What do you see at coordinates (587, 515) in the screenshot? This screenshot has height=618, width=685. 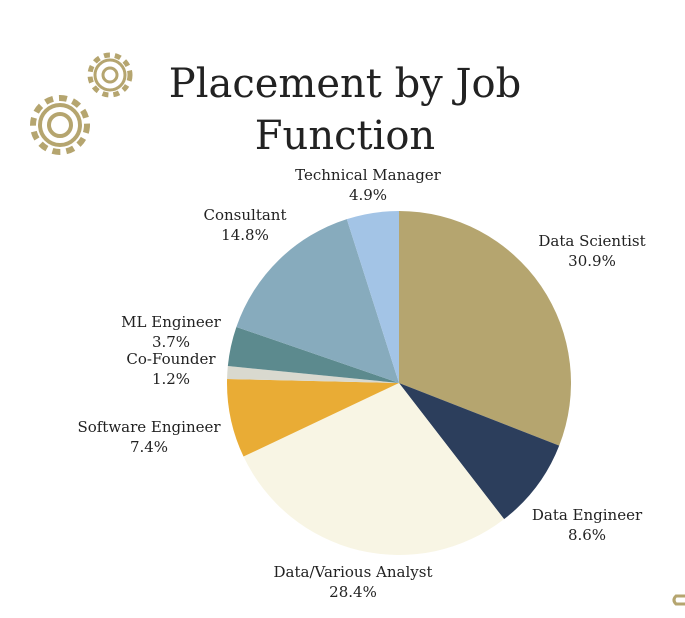 I see `slice-label: Data Engineer` at bounding box center [587, 515].